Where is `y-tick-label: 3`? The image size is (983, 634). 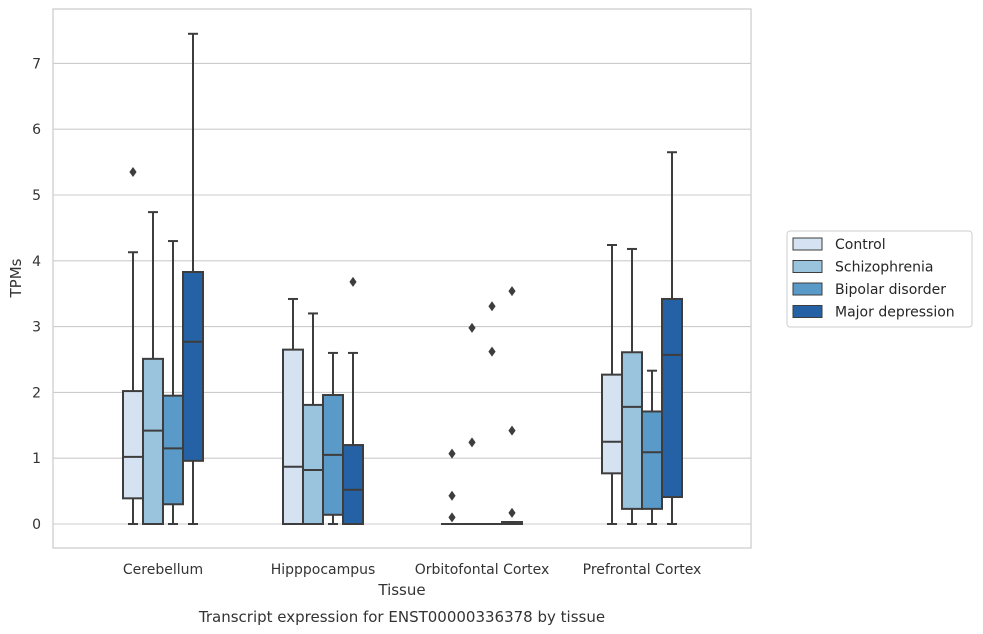
y-tick-label: 3 is located at coordinates (36, 328).